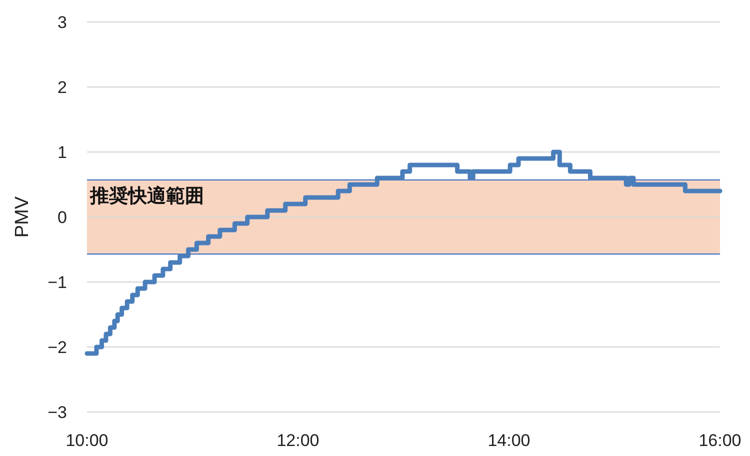  What do you see at coordinates (57, 282) in the screenshot?
I see `y-tick-label: −1` at bounding box center [57, 282].